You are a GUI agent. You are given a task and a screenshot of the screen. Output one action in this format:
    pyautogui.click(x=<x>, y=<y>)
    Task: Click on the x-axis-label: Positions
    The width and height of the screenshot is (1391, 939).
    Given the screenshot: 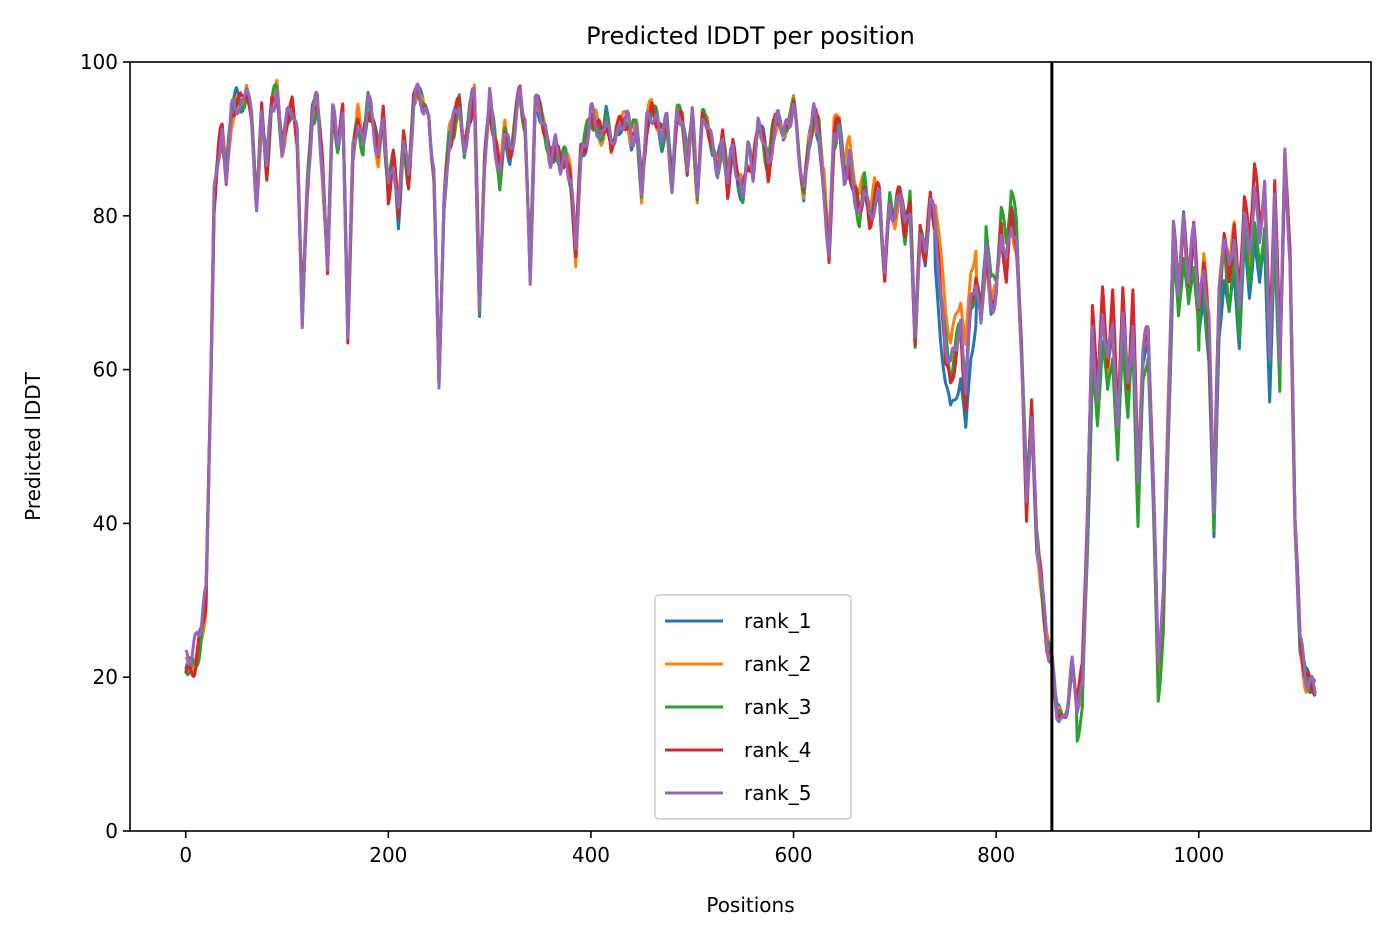 What is the action you would take?
    pyautogui.click(x=750, y=905)
    